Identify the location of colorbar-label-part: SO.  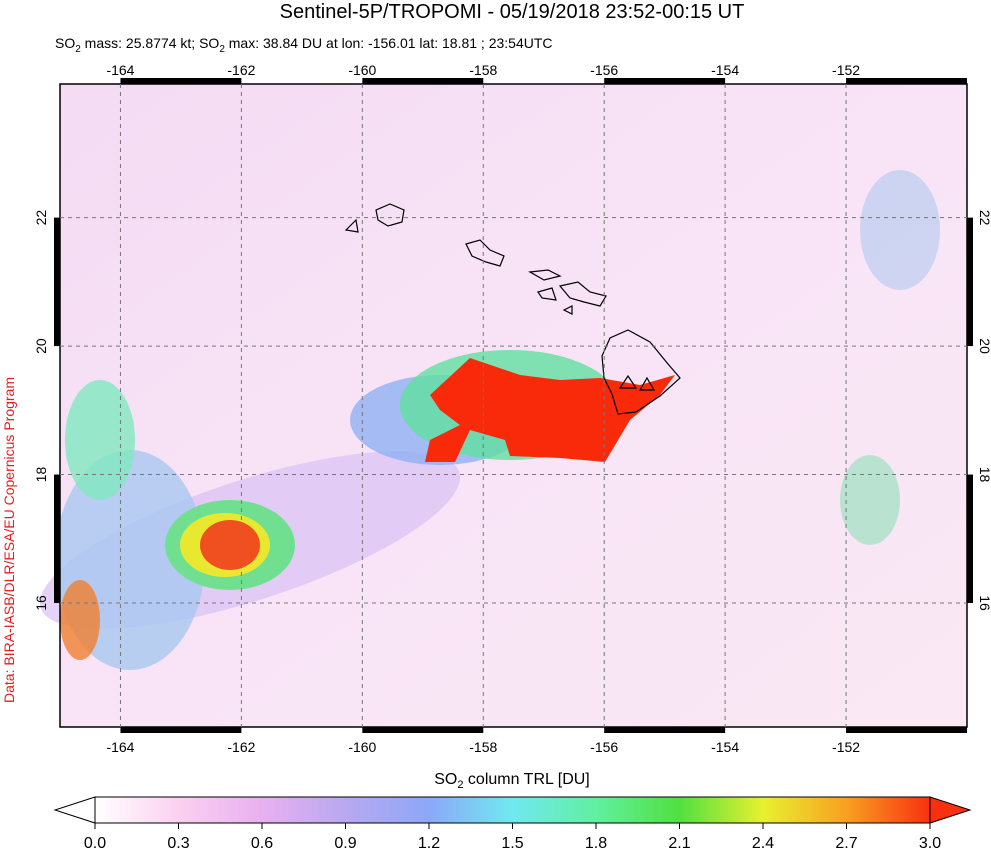
(445, 779).